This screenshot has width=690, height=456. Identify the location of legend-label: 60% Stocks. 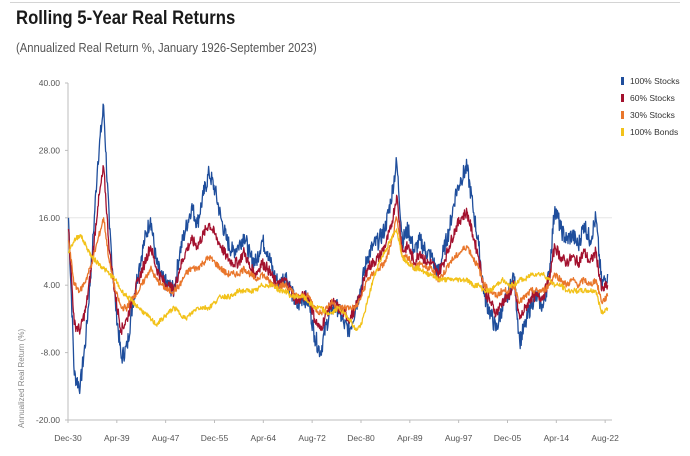
(652, 97).